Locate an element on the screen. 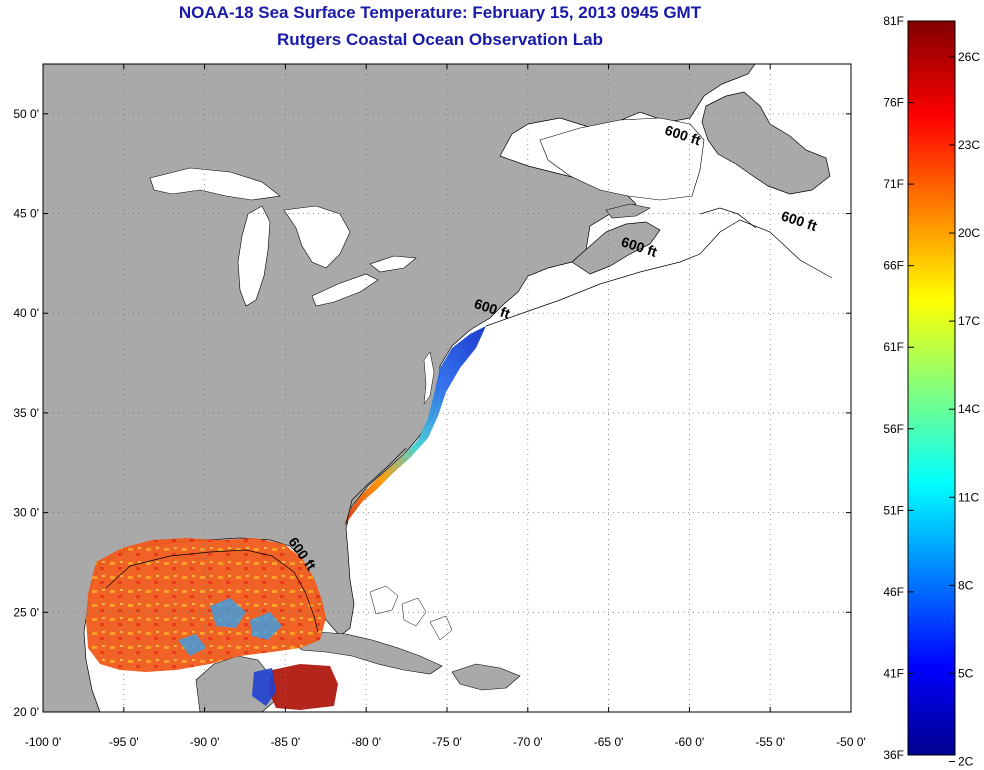  colorbar-f-label: 81F is located at coordinates (893, 21).